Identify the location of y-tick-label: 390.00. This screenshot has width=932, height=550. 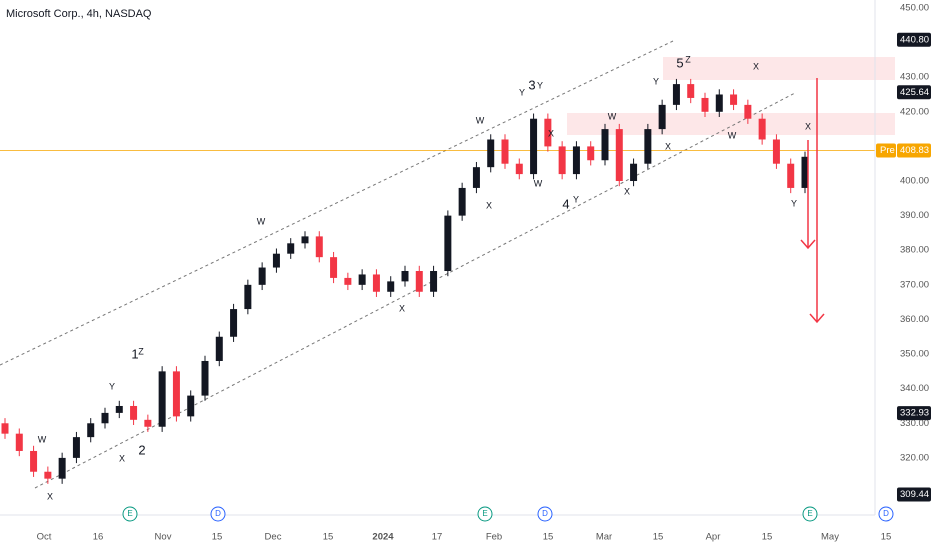
(914, 215).